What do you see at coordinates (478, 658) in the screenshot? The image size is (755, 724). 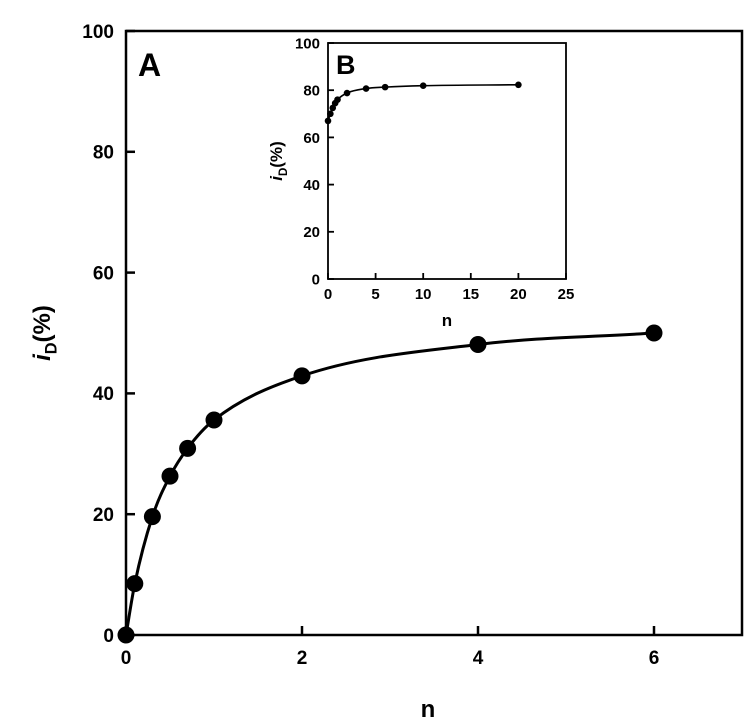 I see `x-tick-label: 4` at bounding box center [478, 658].